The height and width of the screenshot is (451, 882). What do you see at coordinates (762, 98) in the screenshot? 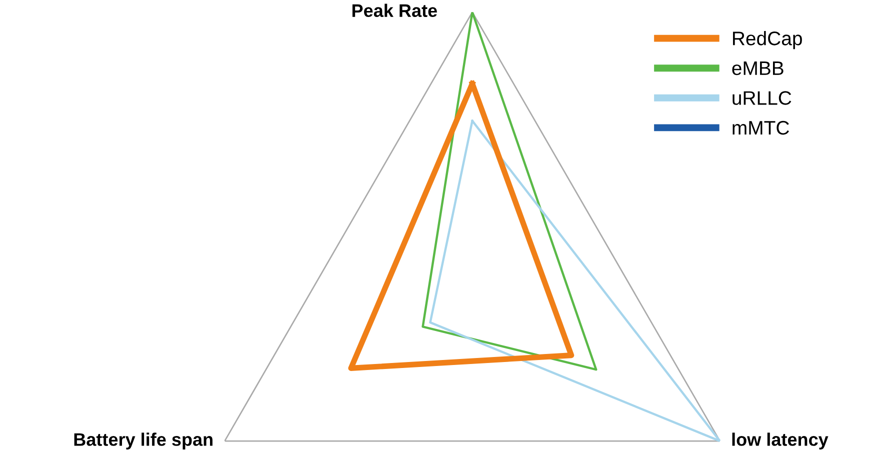
I see `legend-label: uRLLC` at bounding box center [762, 98].